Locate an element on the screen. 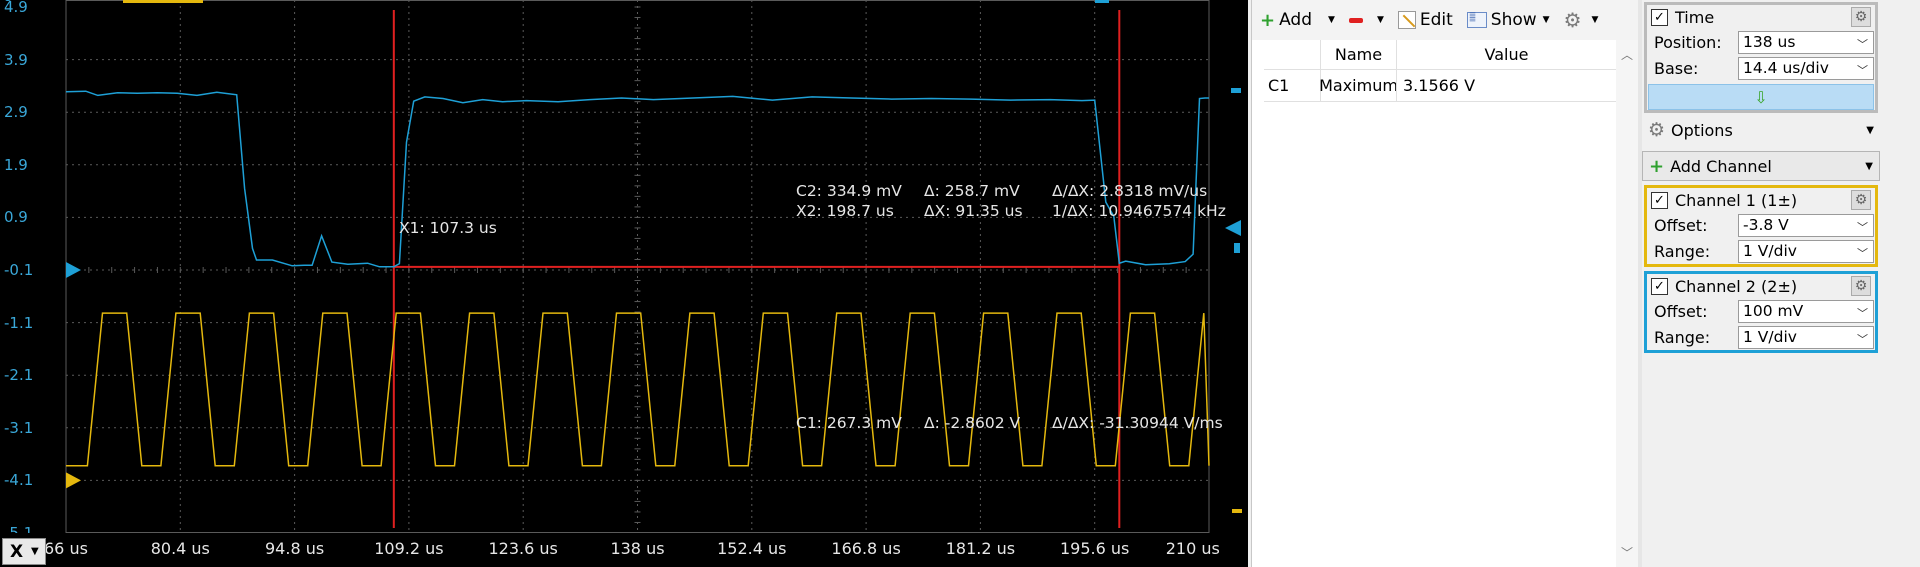  measurements-toolbar: + Add ▼ ▼ Edit ≡ ≡ Show ▼ ⚙ ▼ is located at coordinates (1445, 20).